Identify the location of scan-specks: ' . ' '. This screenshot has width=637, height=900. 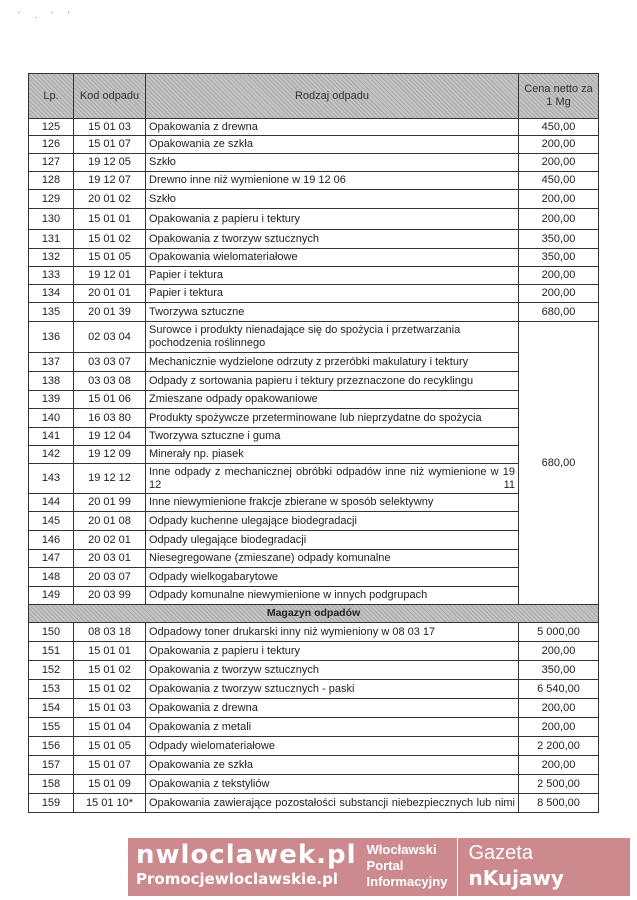
(47, 15).